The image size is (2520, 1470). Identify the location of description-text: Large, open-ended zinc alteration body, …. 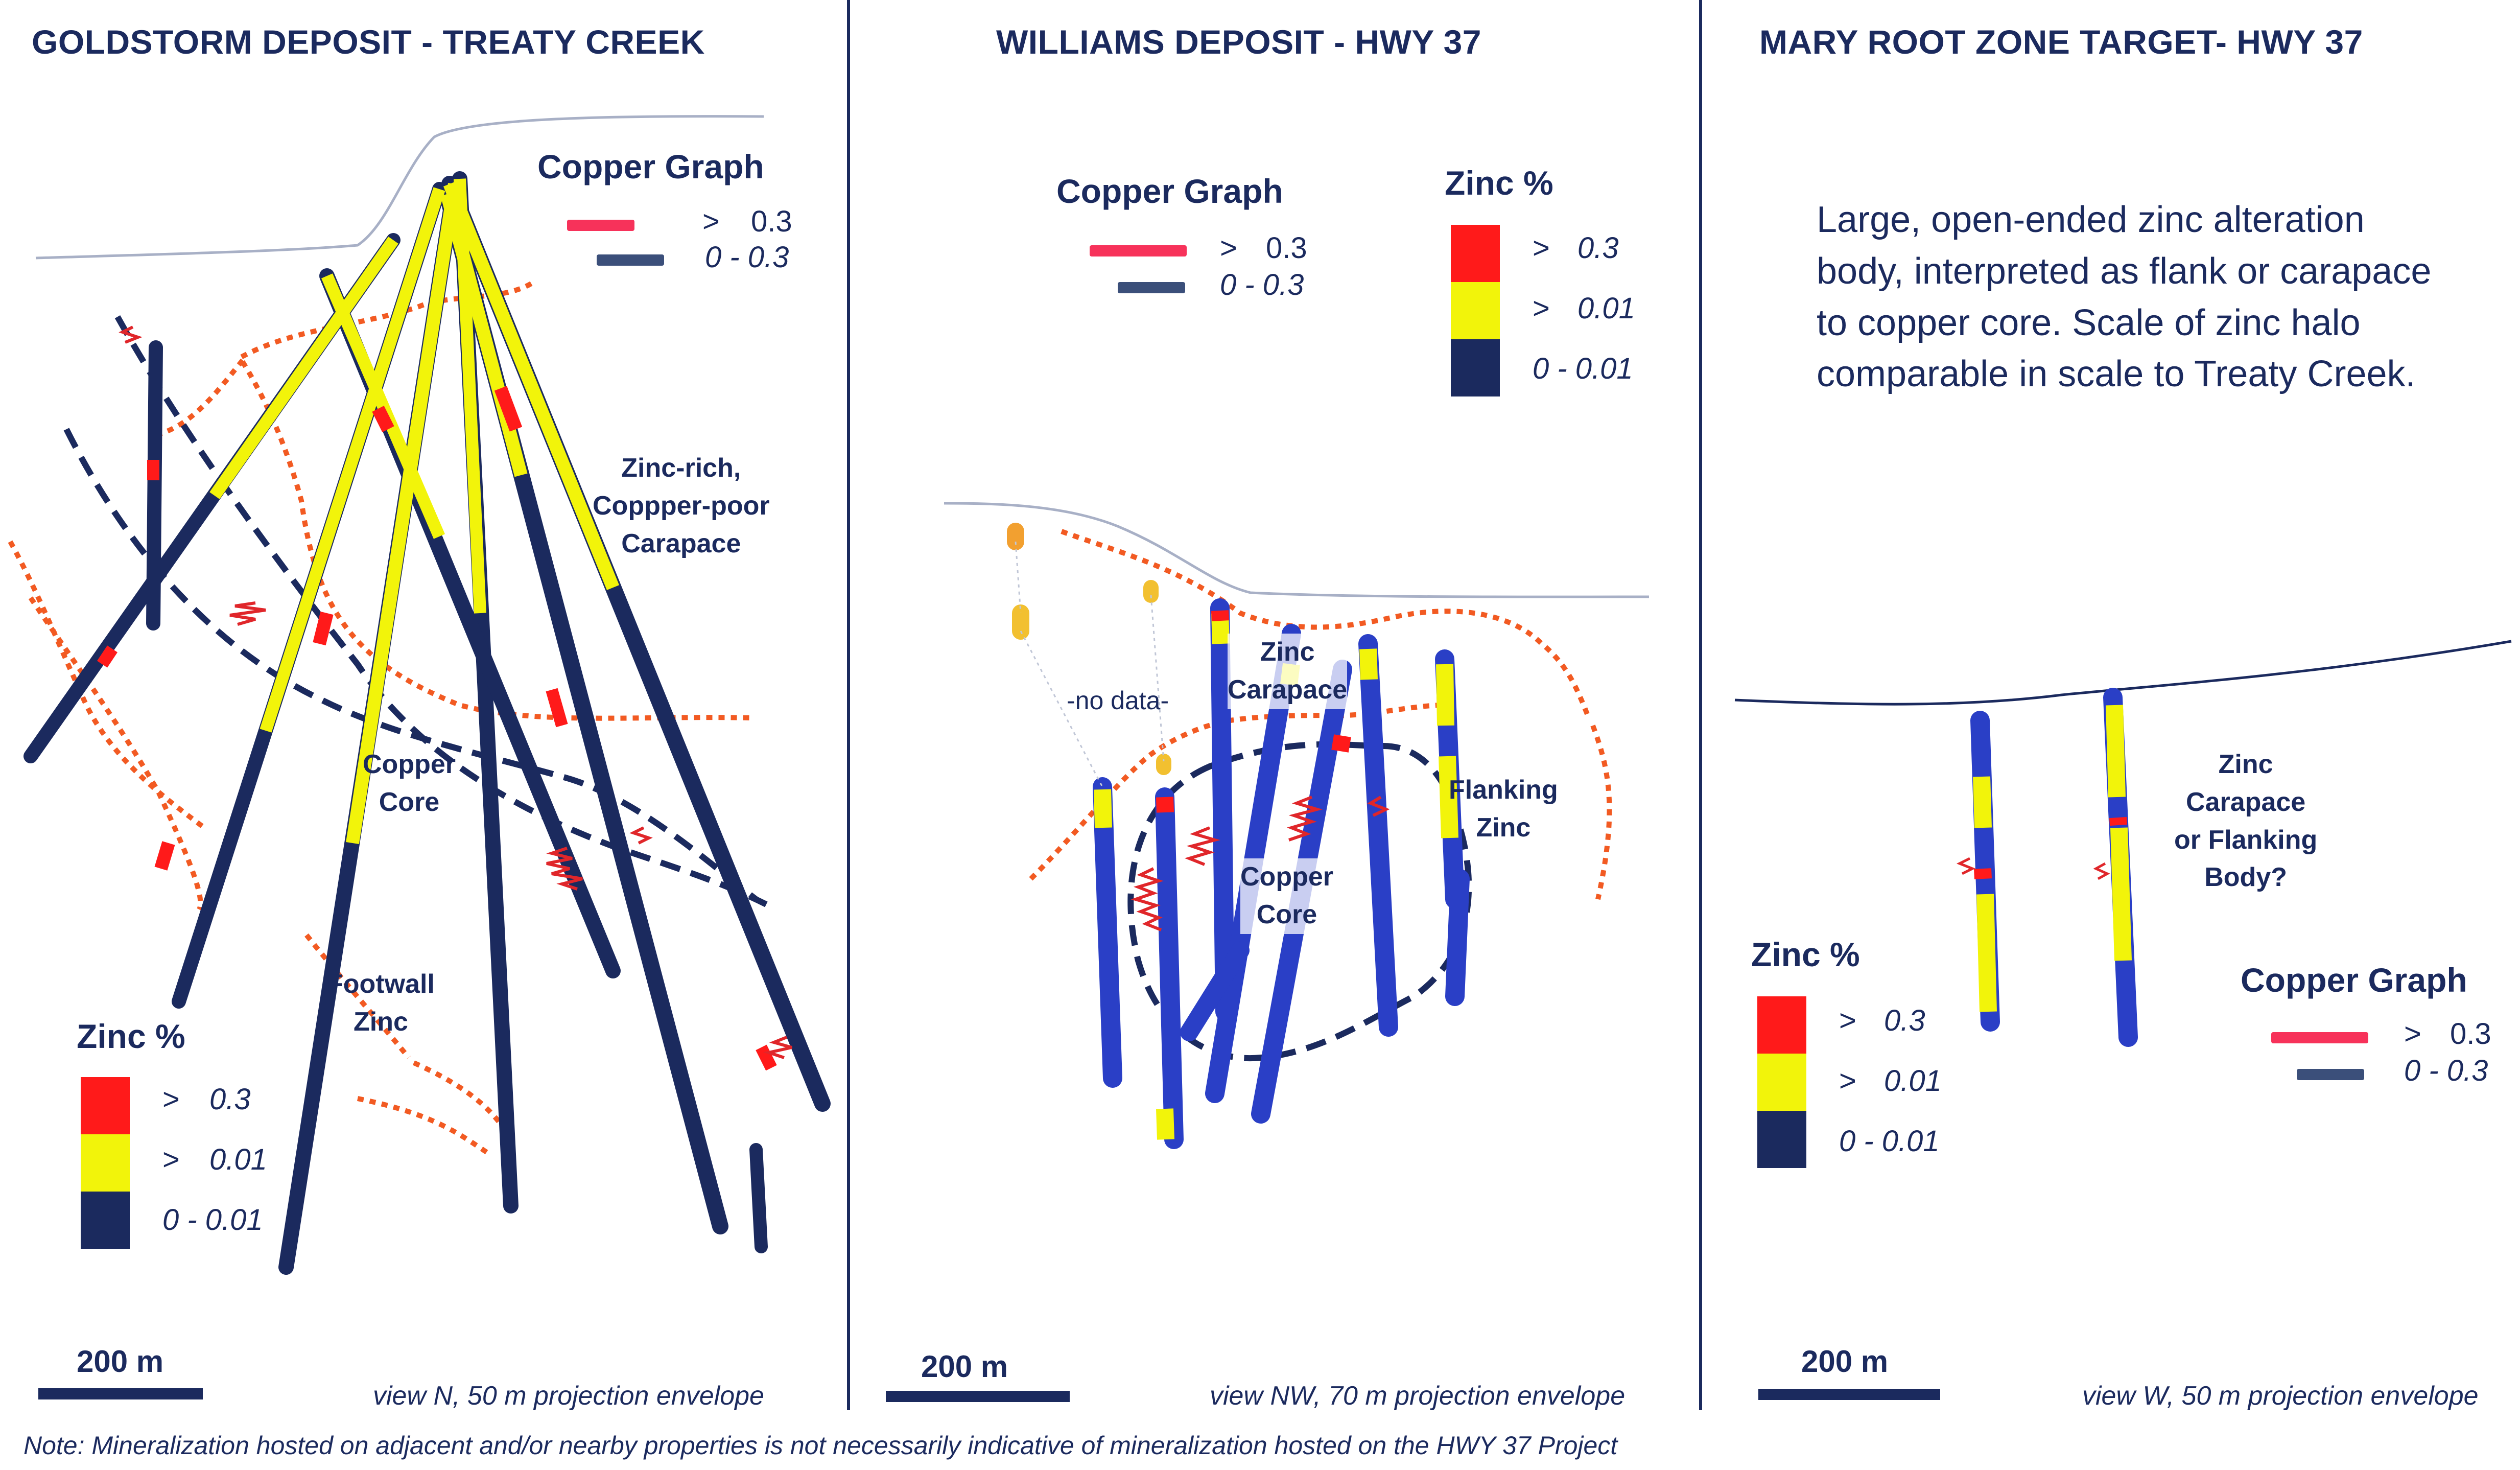
(2124, 297).